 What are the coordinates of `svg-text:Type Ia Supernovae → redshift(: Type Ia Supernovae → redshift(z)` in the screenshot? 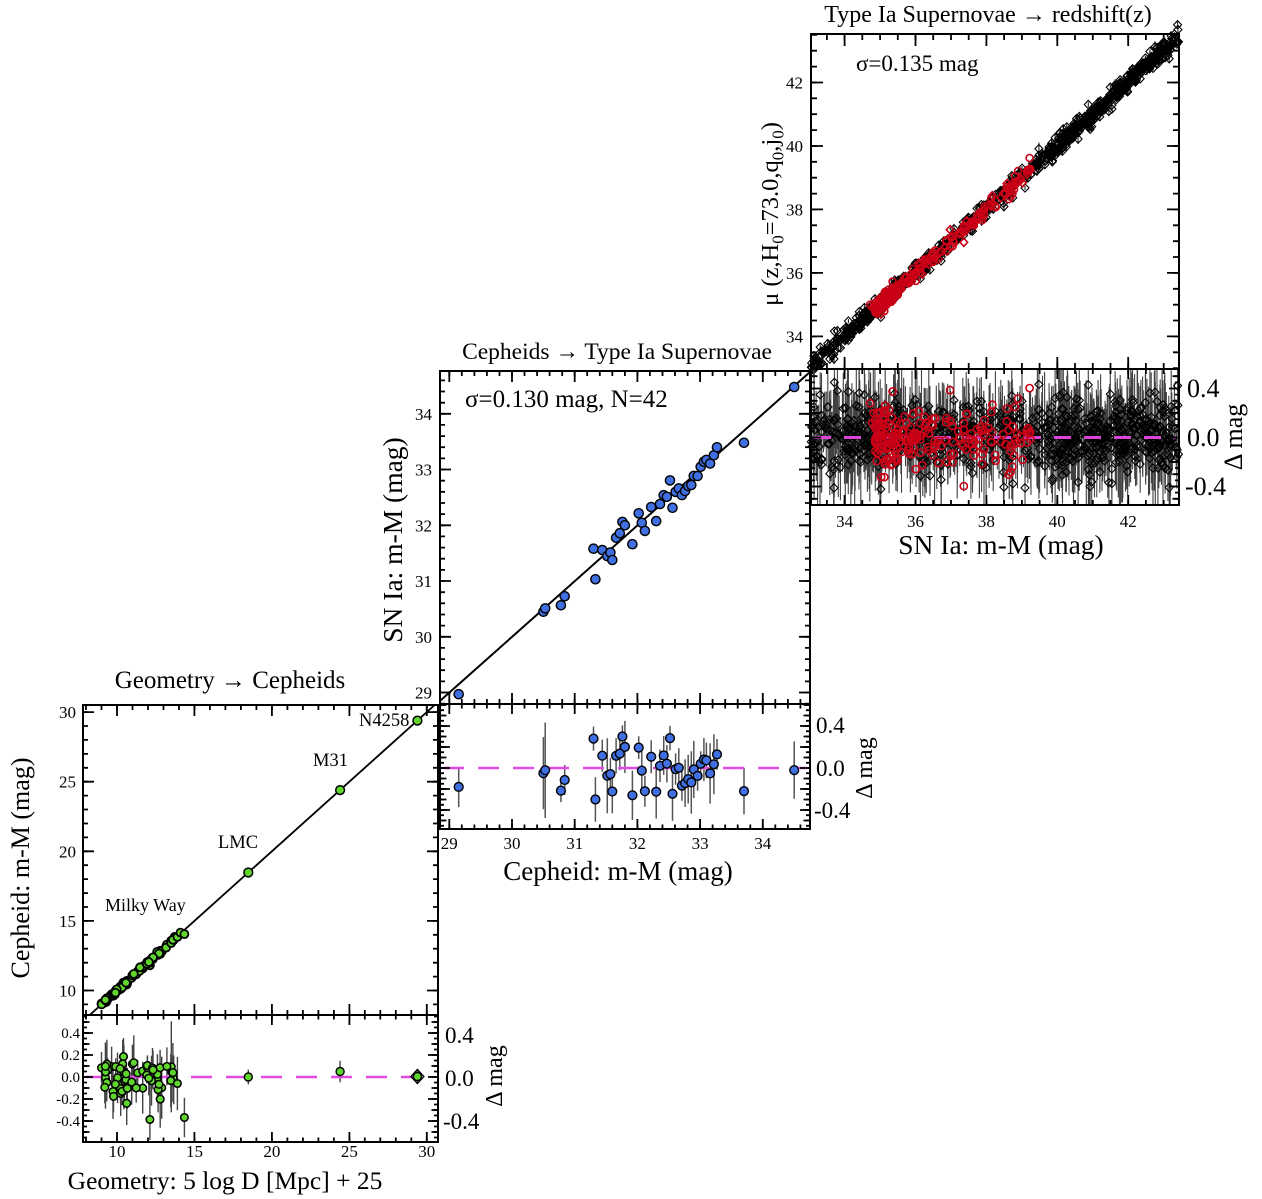 It's located at (988, 15).